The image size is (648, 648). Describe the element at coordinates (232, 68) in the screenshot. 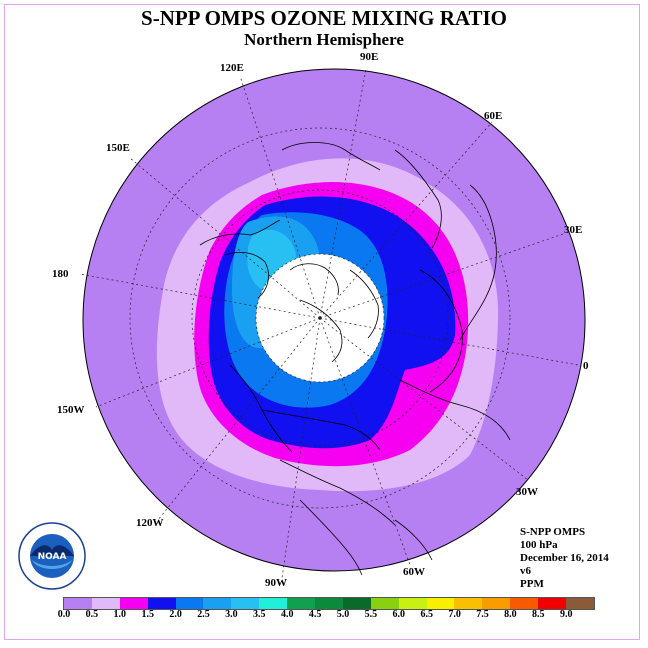

I see `lon-label-120e: 120E` at that location.